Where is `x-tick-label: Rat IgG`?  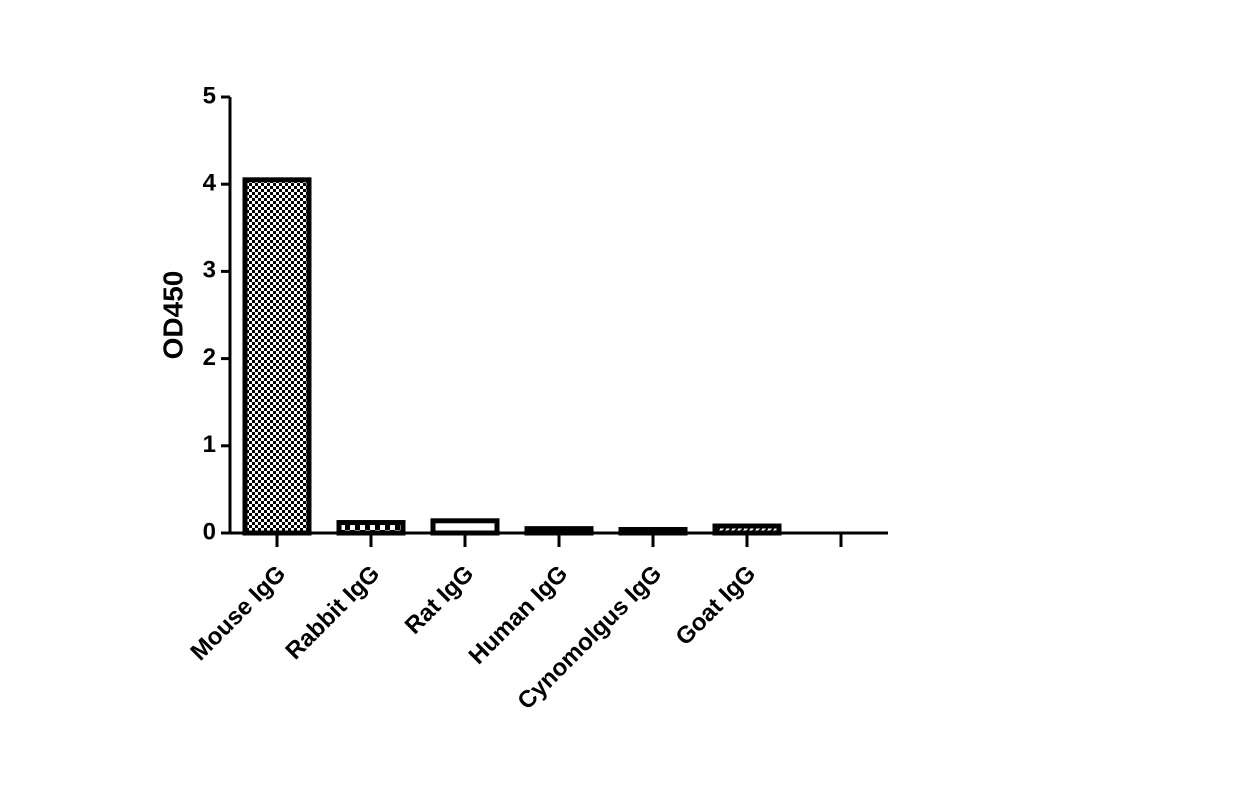 x-tick-label: Rat IgG is located at coordinates (439, 599).